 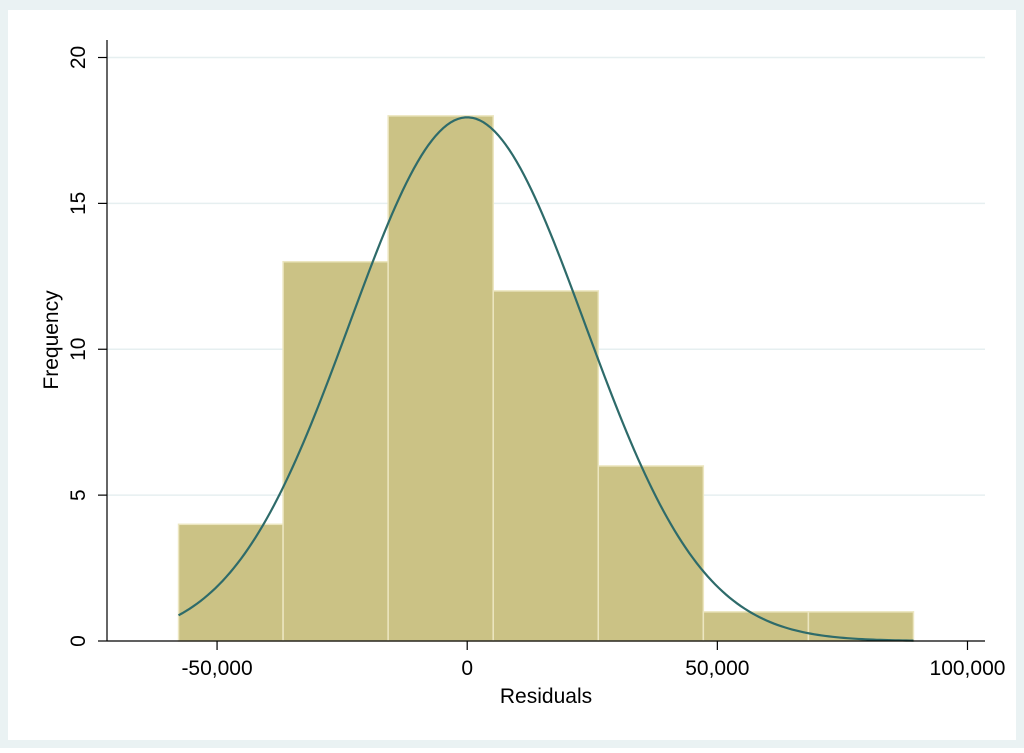 What do you see at coordinates (717, 668) in the screenshot?
I see `x-tick-label: 50,000` at bounding box center [717, 668].